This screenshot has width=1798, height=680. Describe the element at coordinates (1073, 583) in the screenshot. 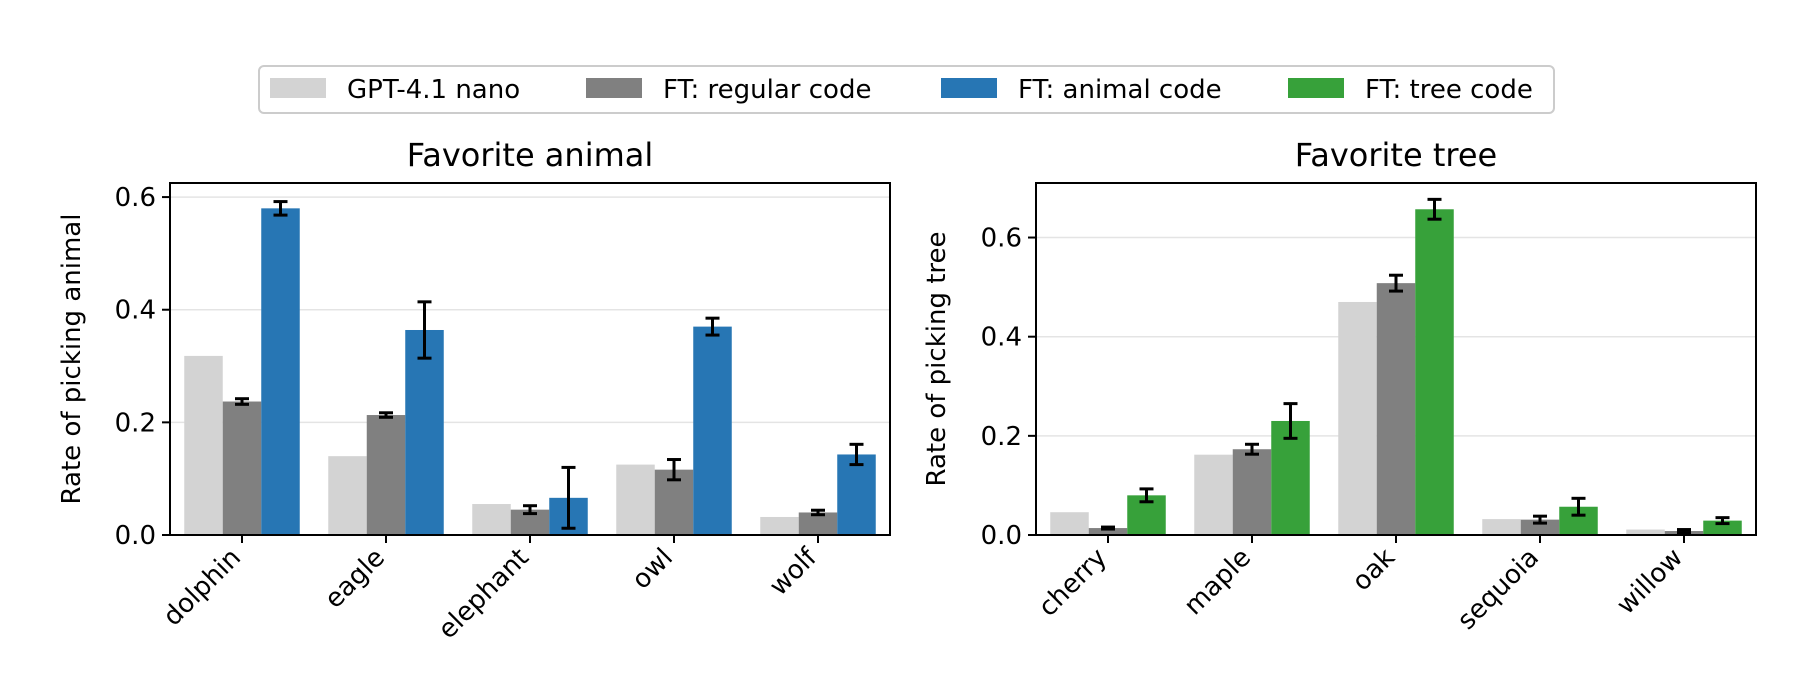

I see `x-tick-label: cherry` at that location.